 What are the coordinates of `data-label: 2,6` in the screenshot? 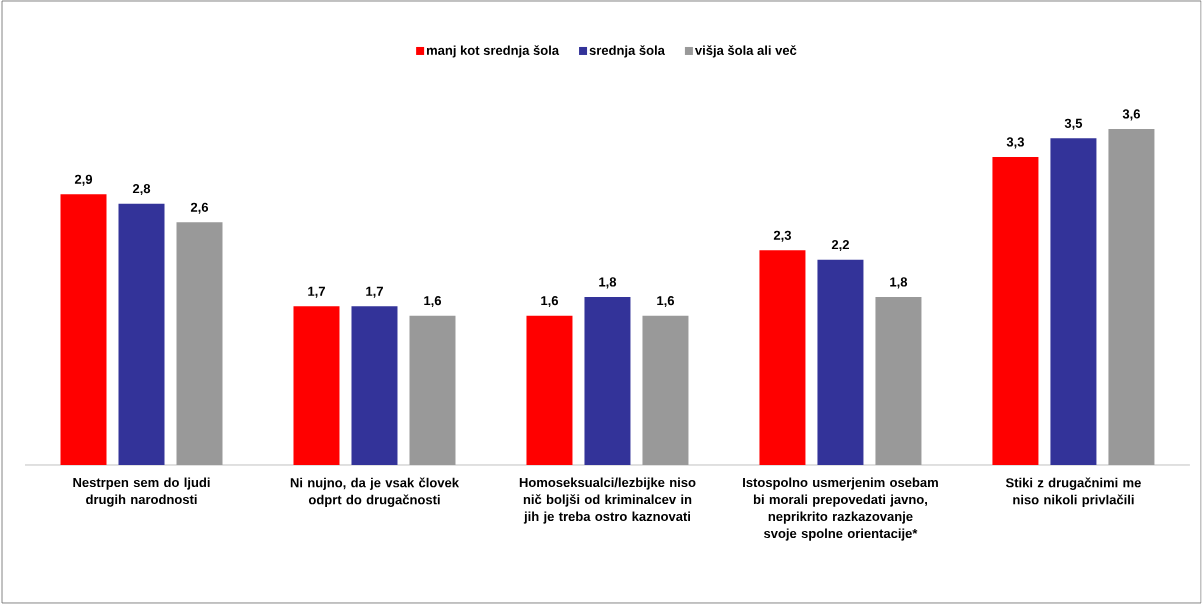 It's located at (199, 208).